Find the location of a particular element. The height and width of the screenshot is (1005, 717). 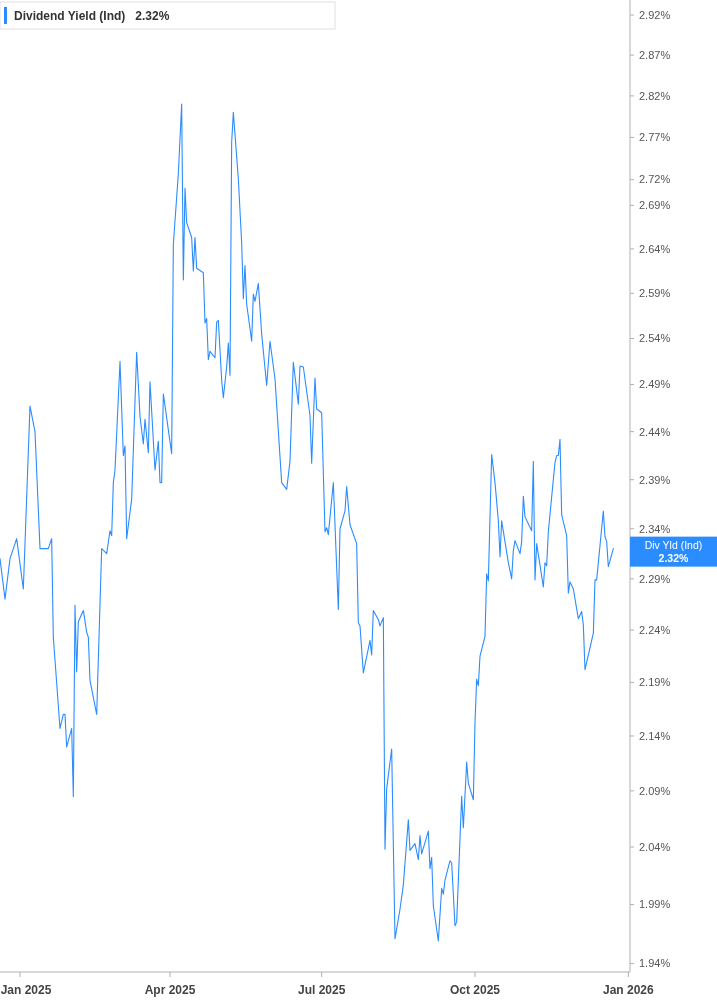

y-tick-label: 2.09% is located at coordinates (655, 790).